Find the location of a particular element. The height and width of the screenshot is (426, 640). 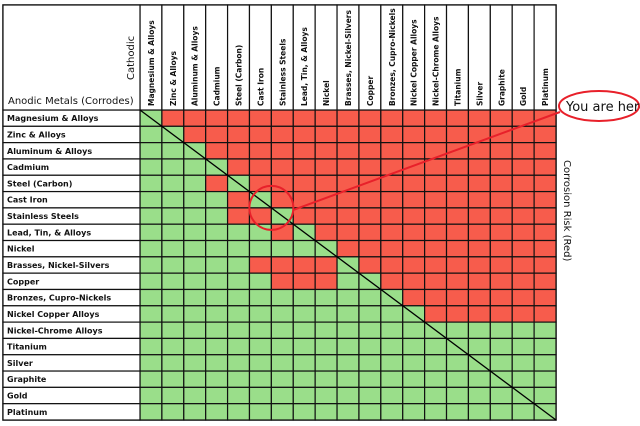

column-label: Platinum is located at coordinates (545, 87).